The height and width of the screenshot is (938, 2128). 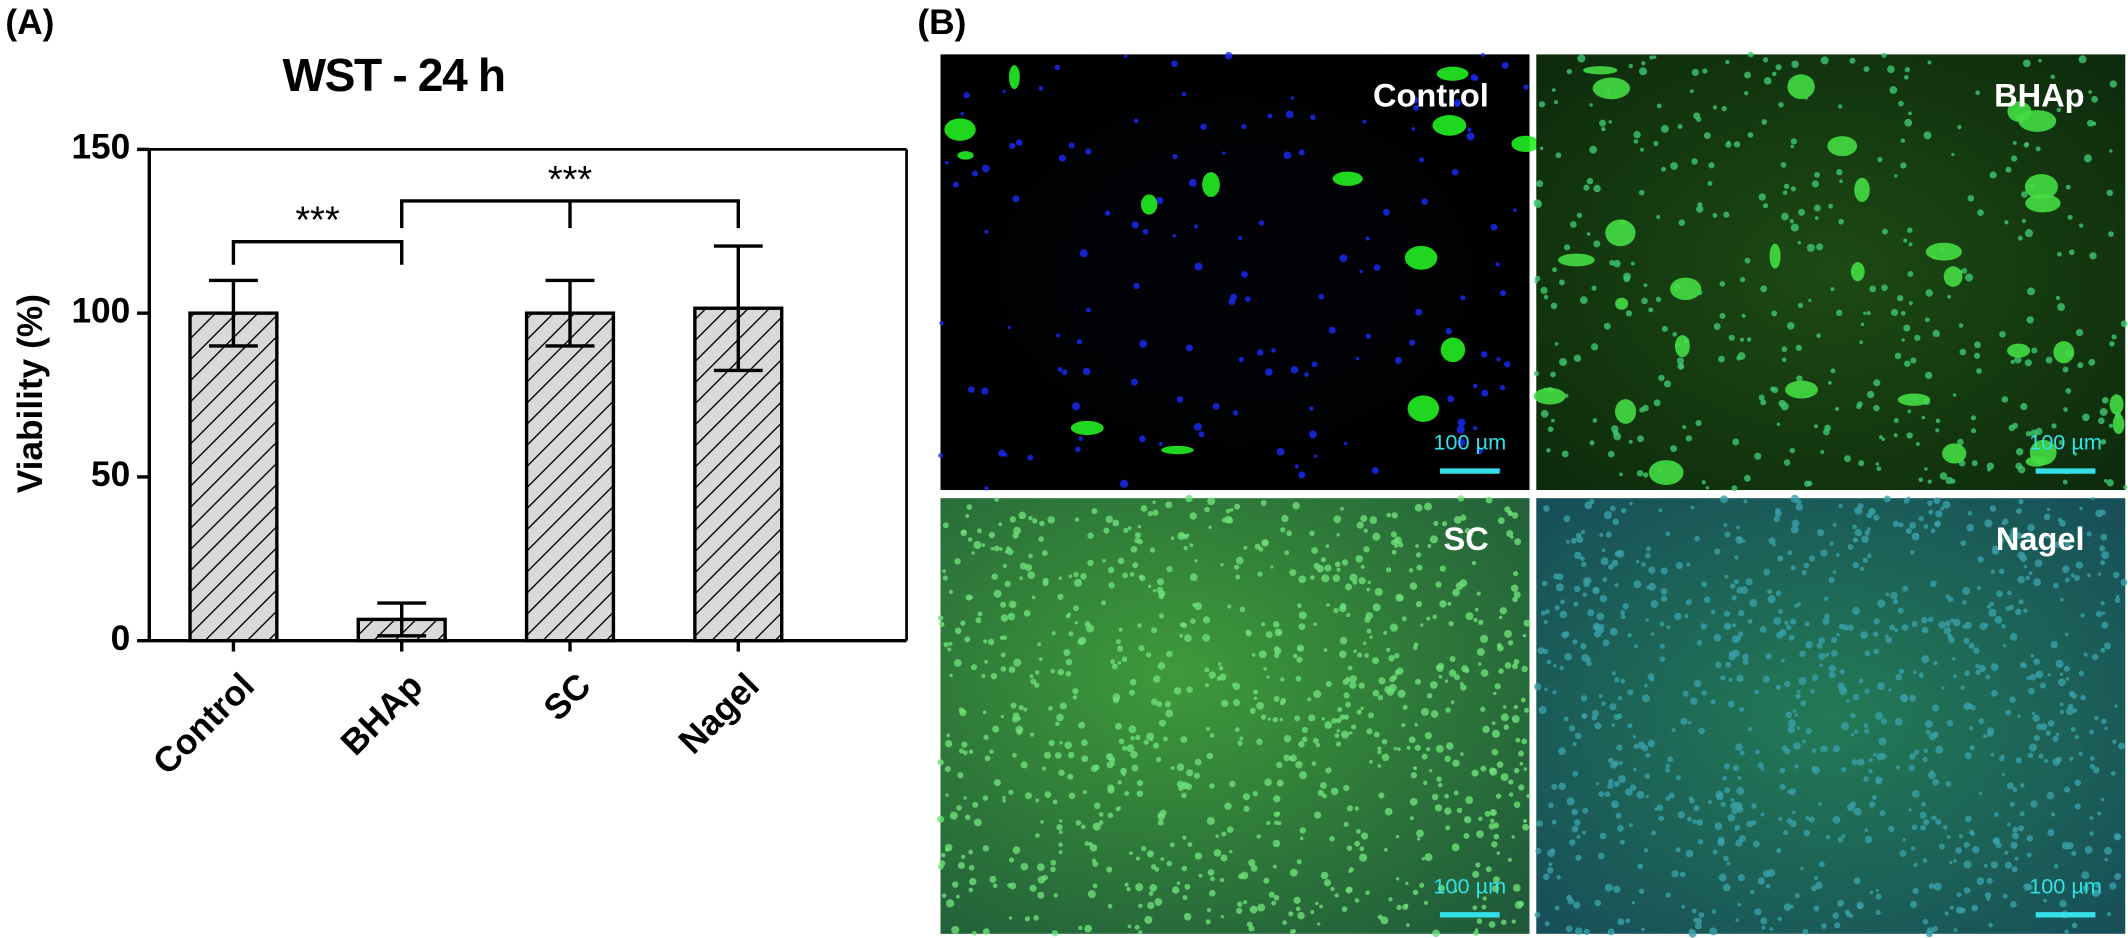 I want to click on micrograph-image, so click(x=1235, y=716).